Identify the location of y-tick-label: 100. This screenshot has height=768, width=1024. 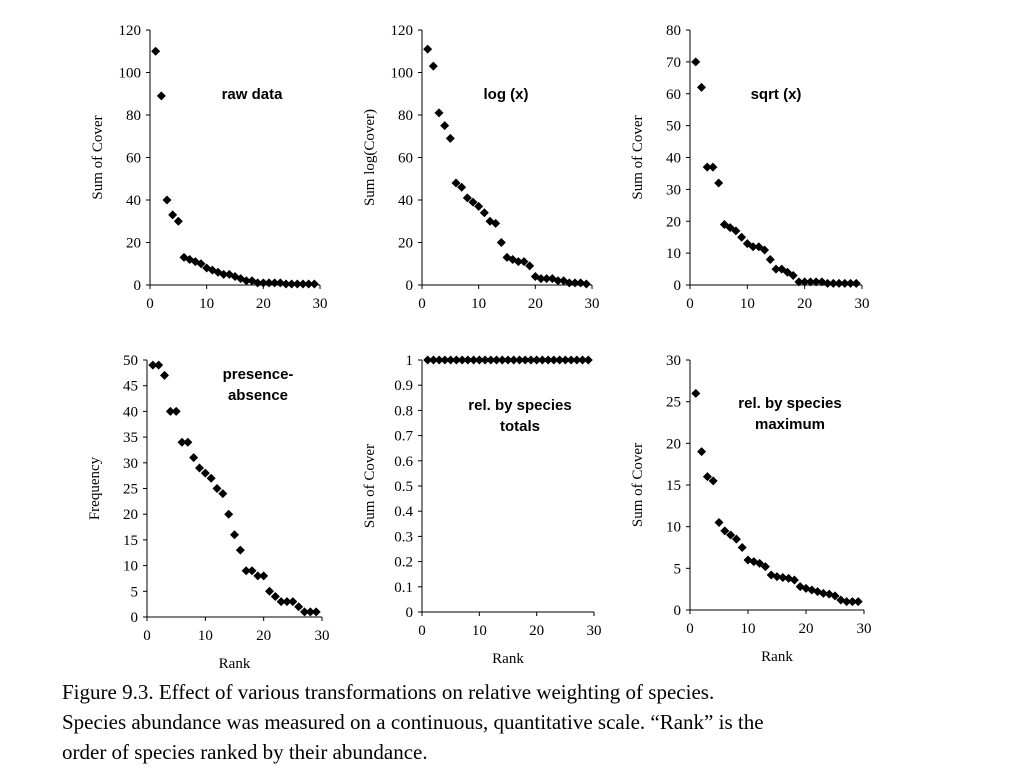
(402, 74).